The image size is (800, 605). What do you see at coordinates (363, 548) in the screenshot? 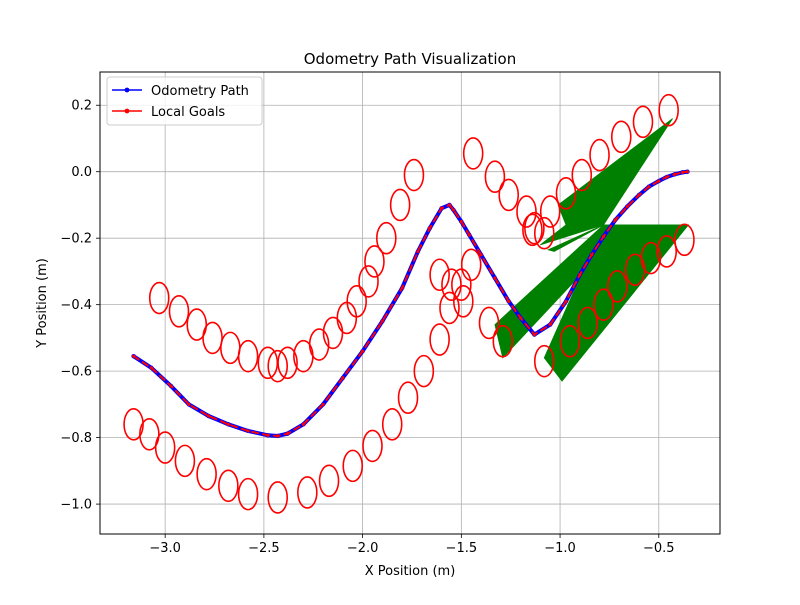
I see `x-tick-label: −2.0` at bounding box center [363, 548].